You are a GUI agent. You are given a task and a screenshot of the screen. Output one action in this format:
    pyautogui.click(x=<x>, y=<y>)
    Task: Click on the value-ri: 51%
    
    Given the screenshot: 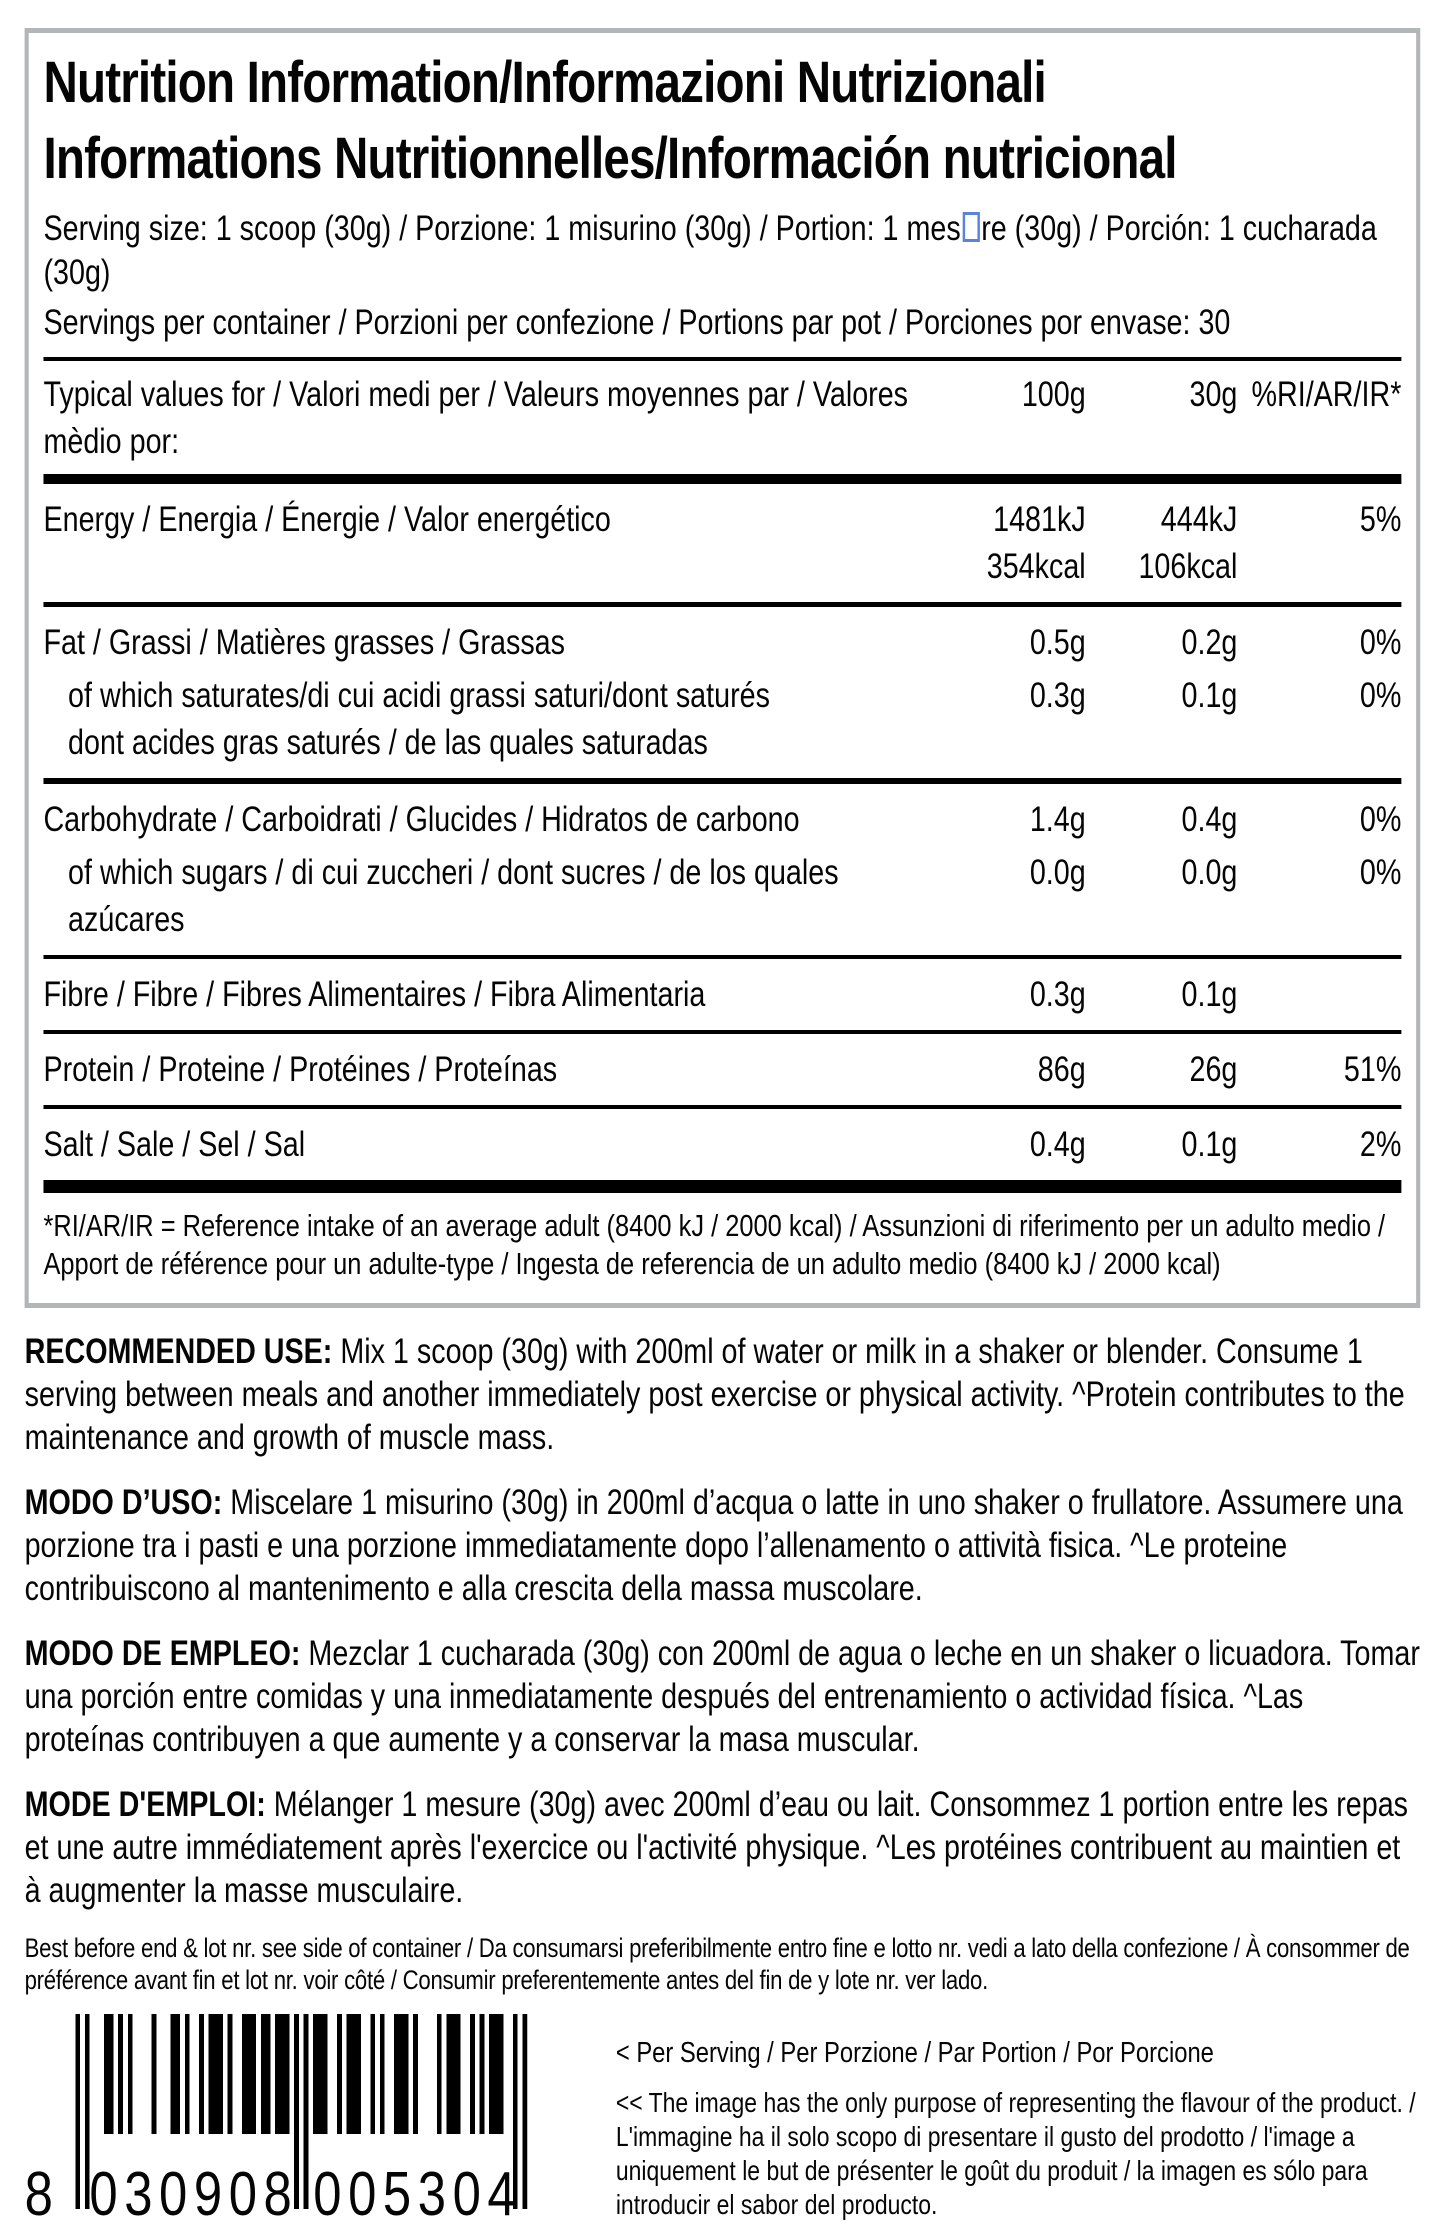 What is the action you would take?
    pyautogui.click(x=1372, y=1069)
    